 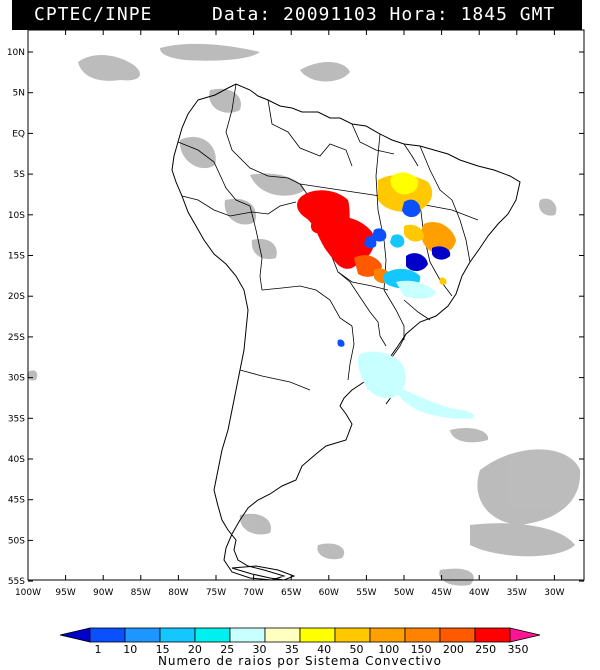 I want to click on lon-label: 70W, so click(x=253, y=593).